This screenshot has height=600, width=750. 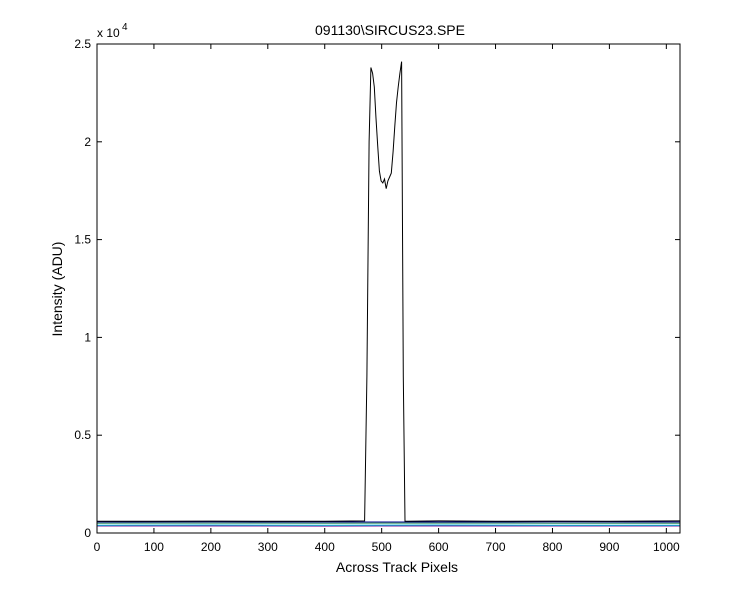 I want to click on y-tick-label: 1.5, so click(x=82, y=240).